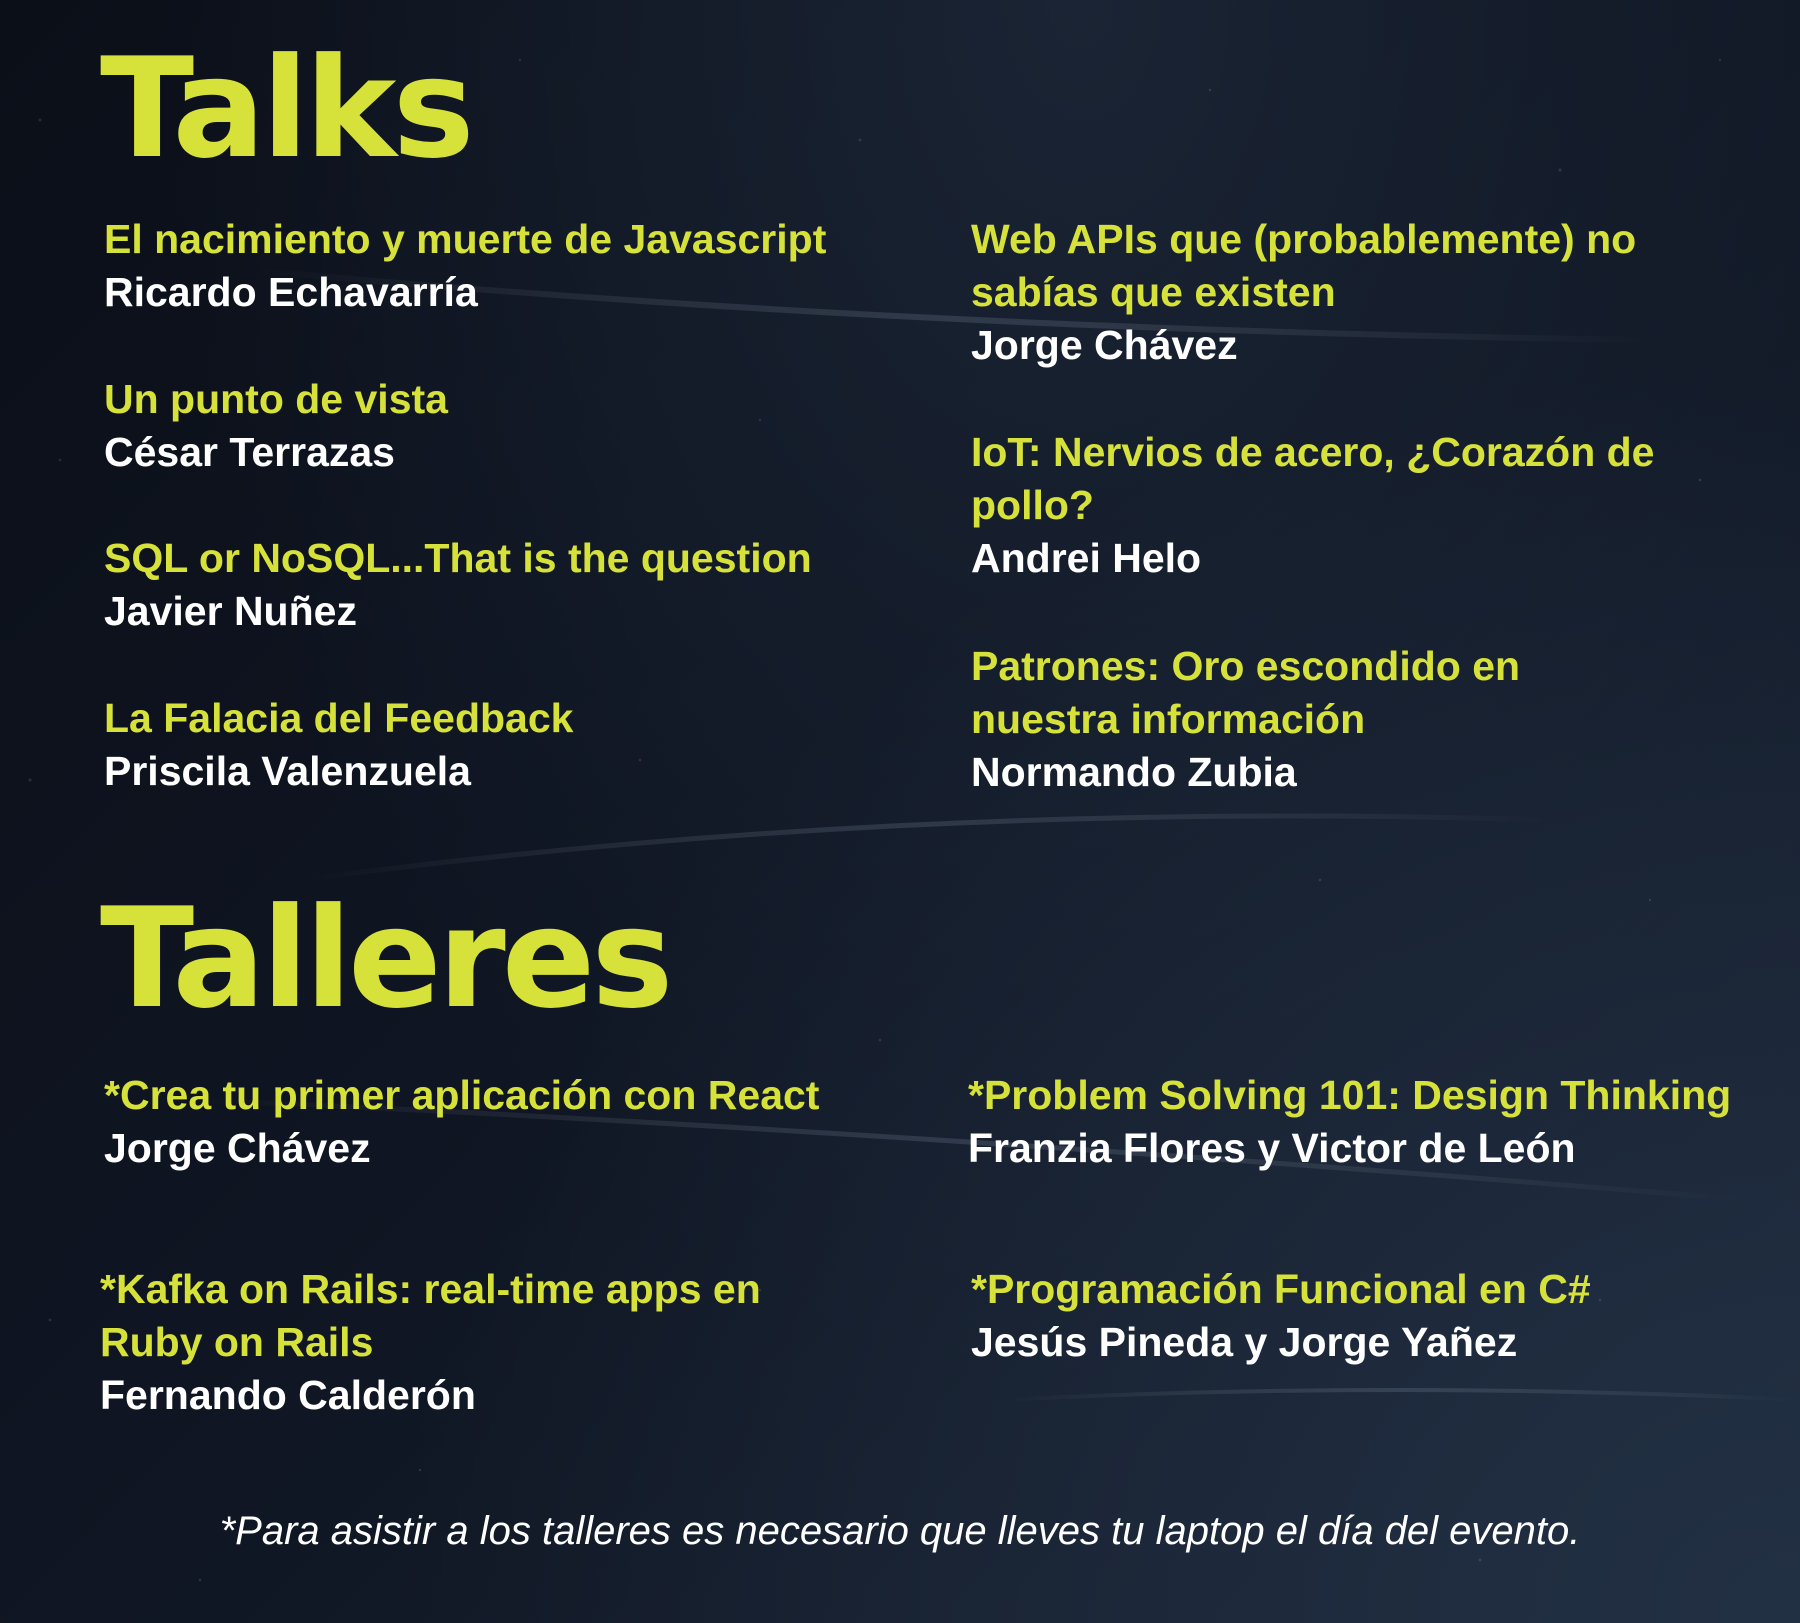 The image size is (1800, 1623). I want to click on workshop-speaker: Jesús Pineda y Jorge Yañez, so click(1244, 1342).